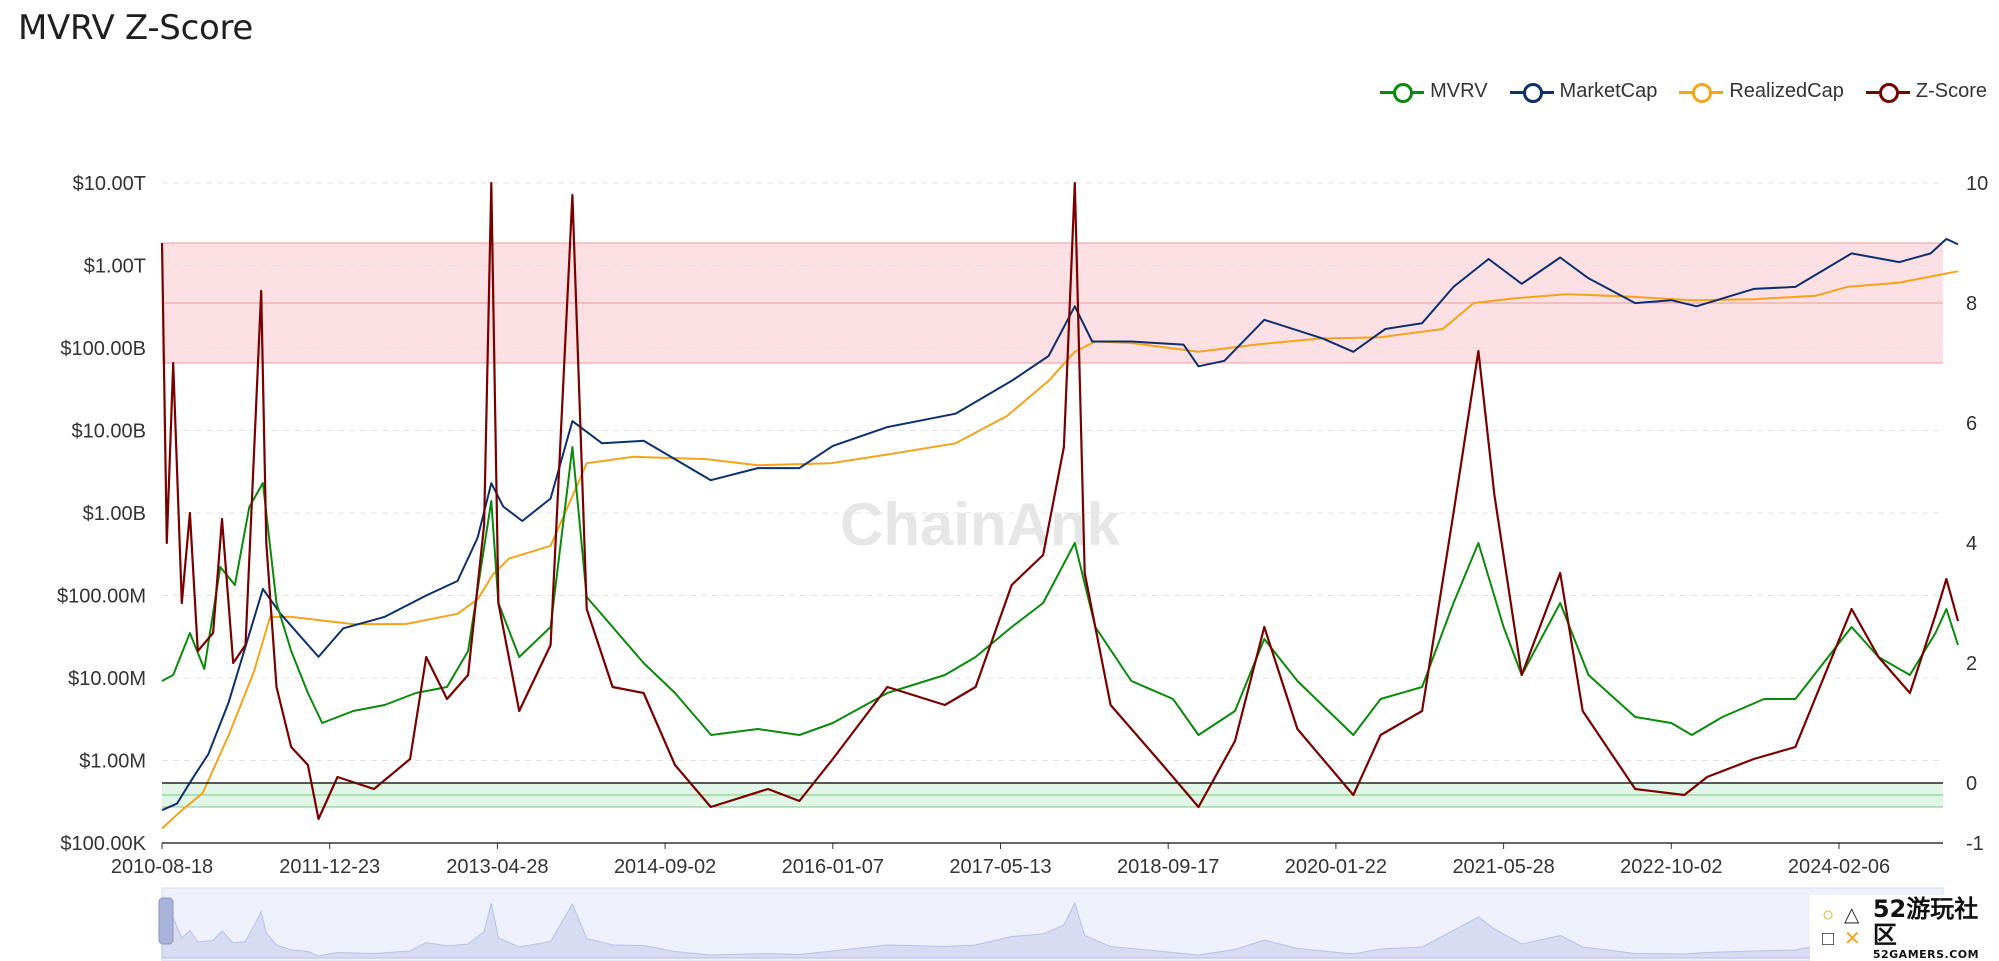 The image size is (1999, 961). I want to click on slider-handle-left, so click(166, 921).